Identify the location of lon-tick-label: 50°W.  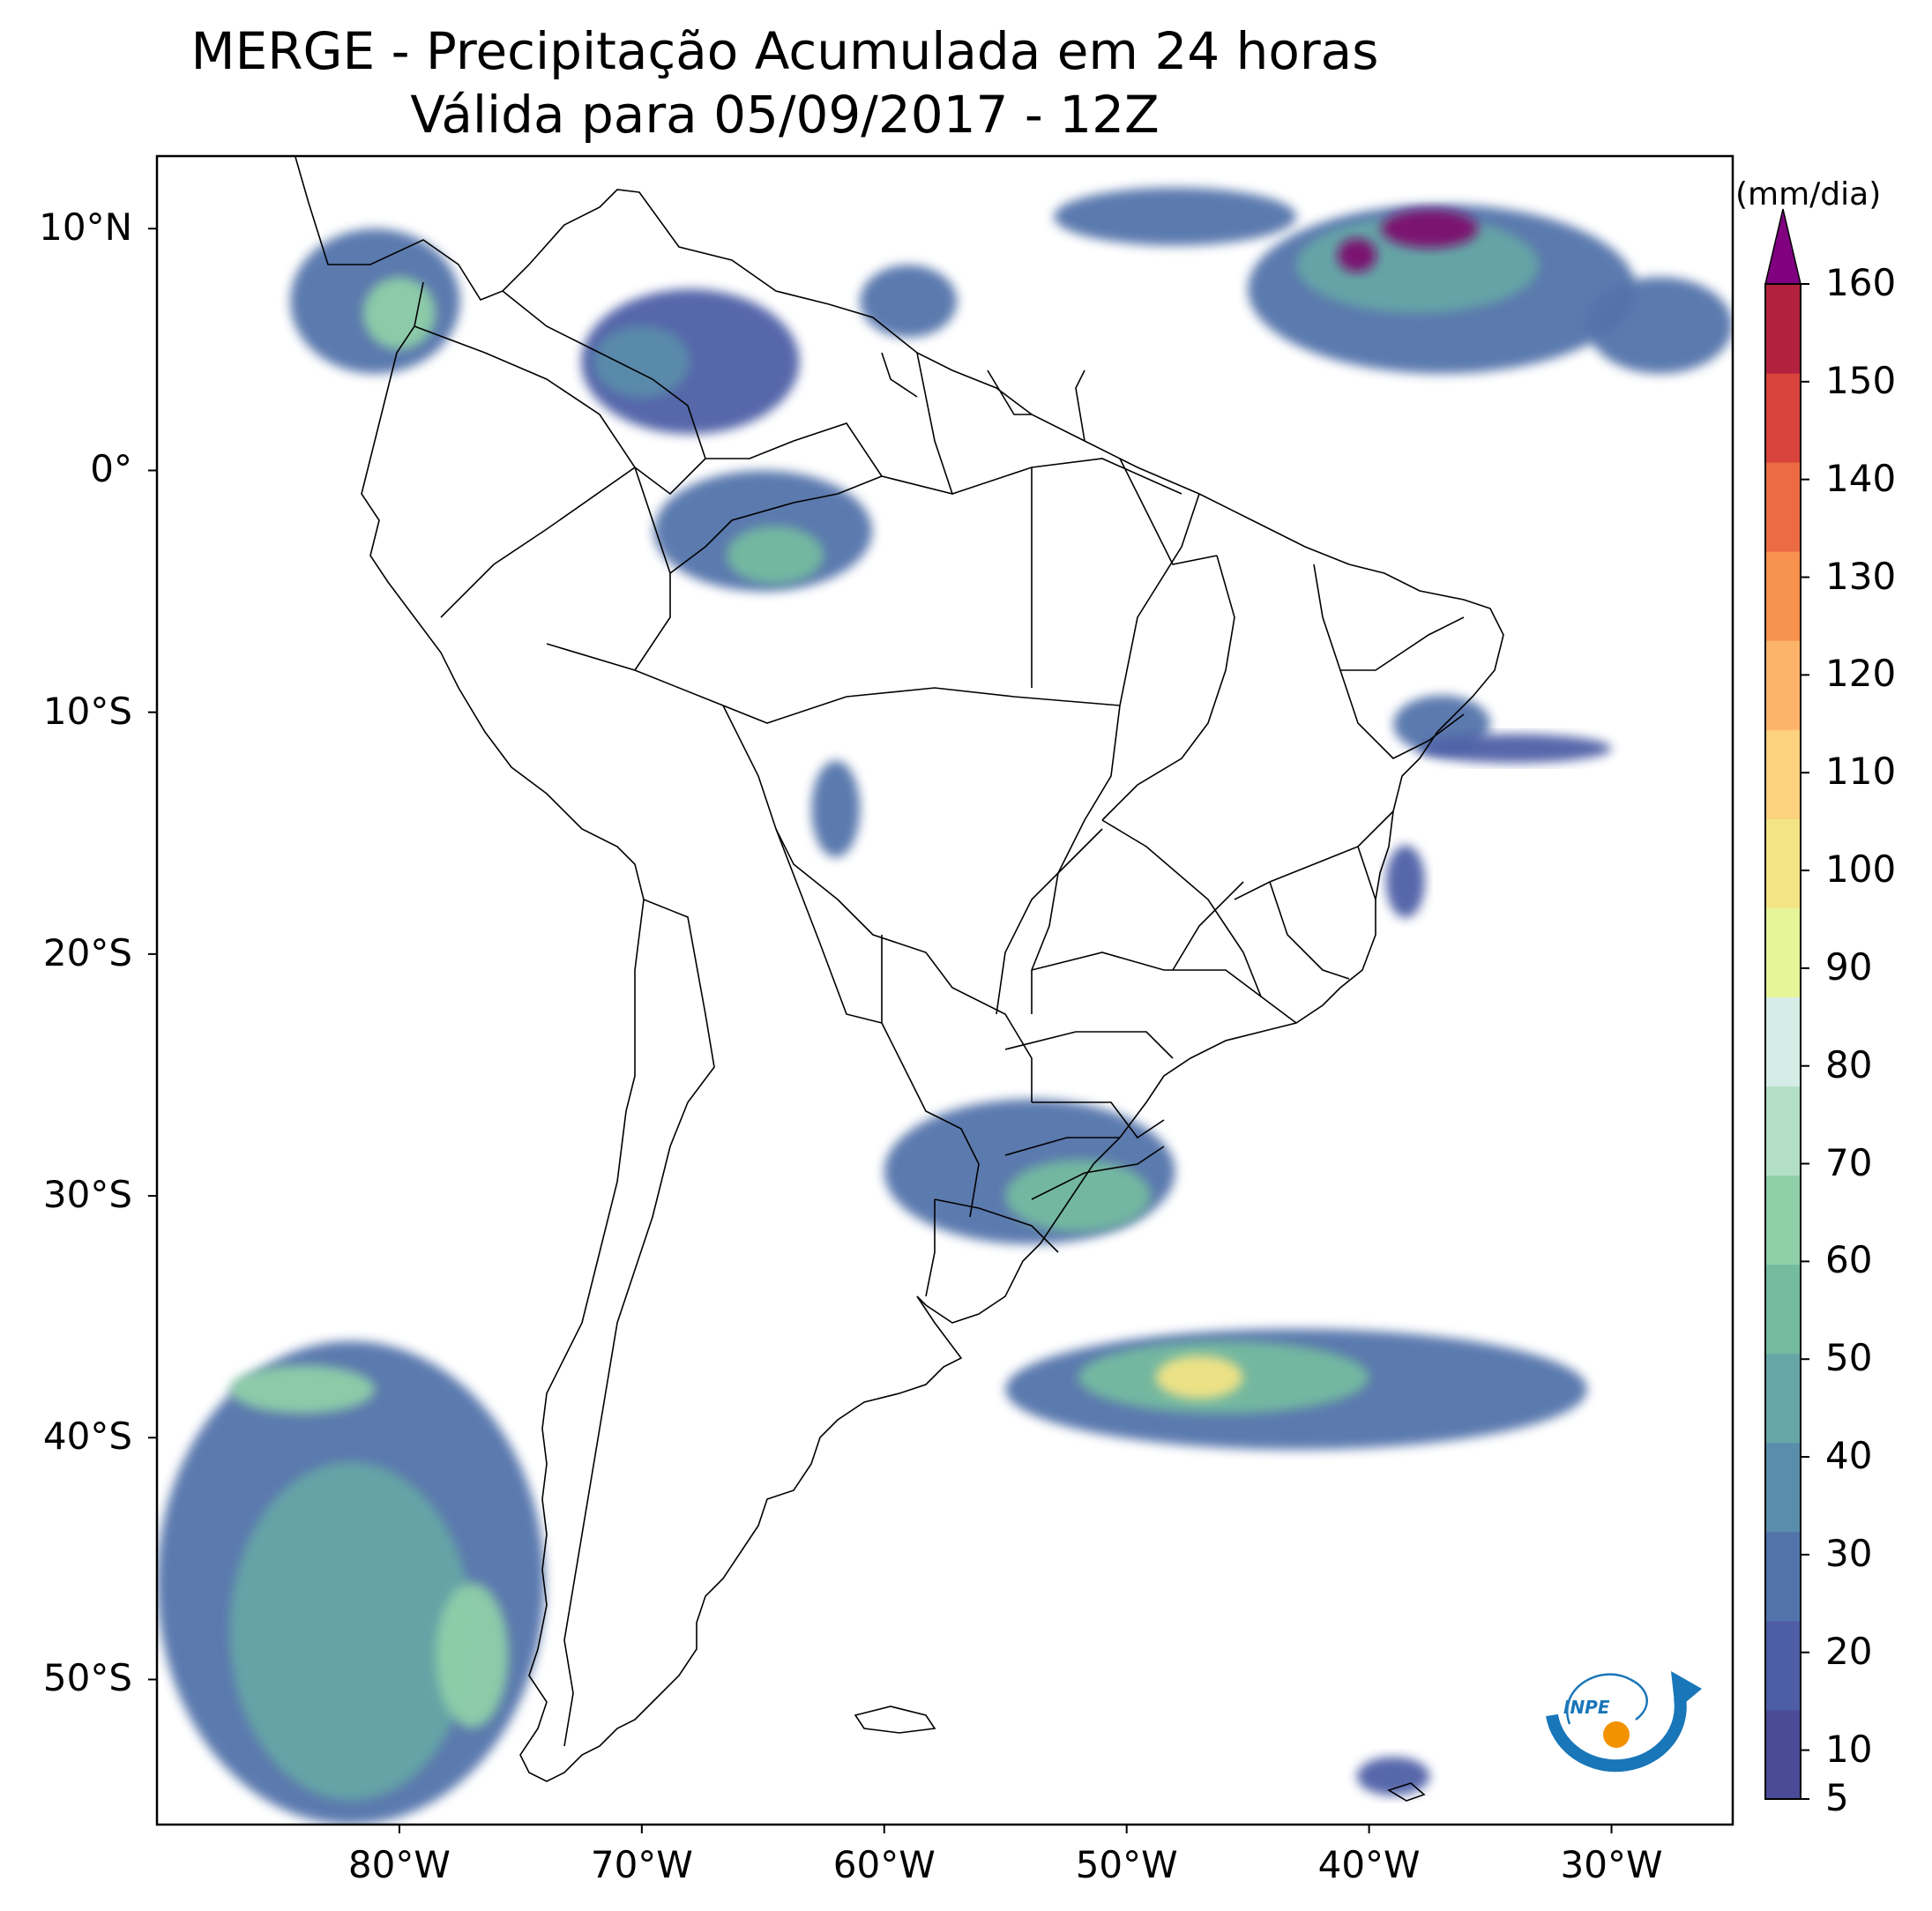
(1126, 1865).